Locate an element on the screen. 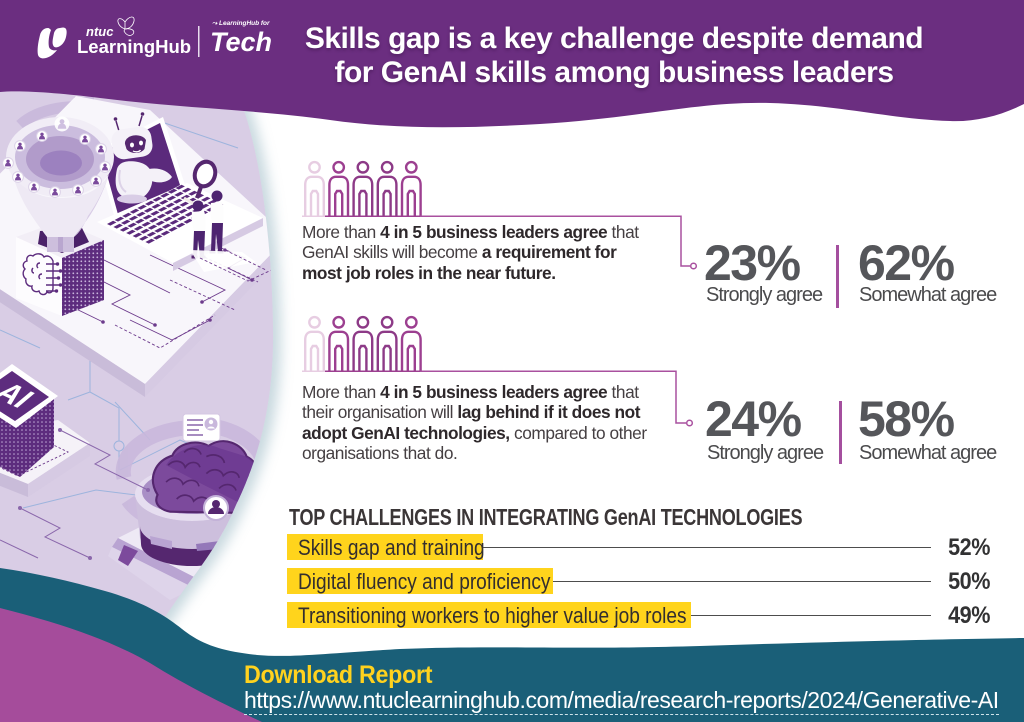 Image resolution: width=1024 pixels, height=722 pixels. svg-text: Tech is located at coordinates (241, 42).